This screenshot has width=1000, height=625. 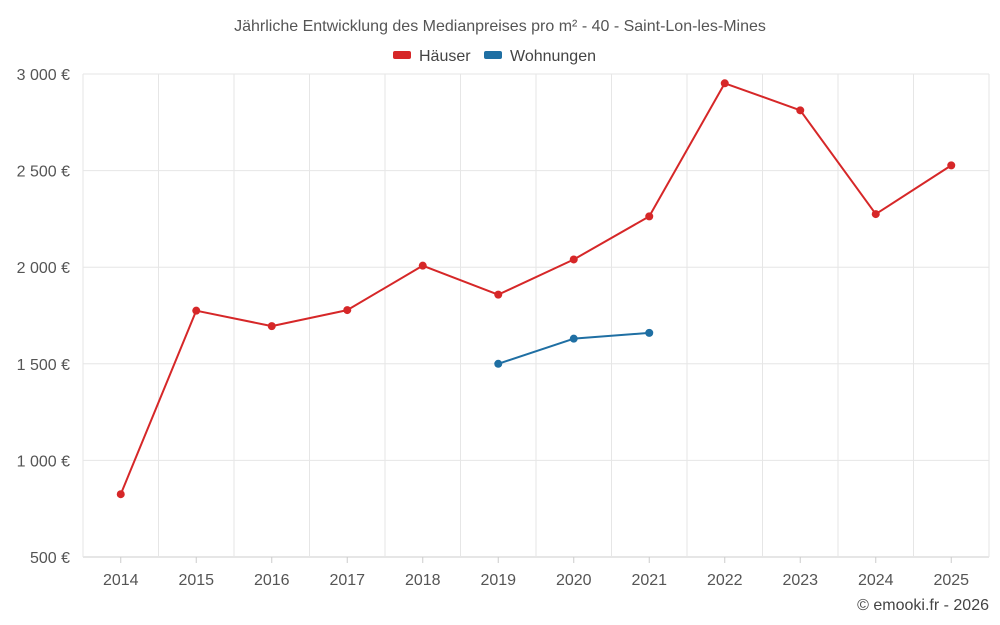 What do you see at coordinates (725, 580) in the screenshot?
I see `x-tick-label: 2022` at bounding box center [725, 580].